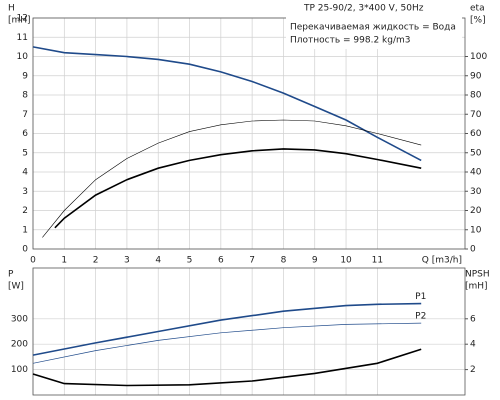 The height and width of the screenshot is (400, 500). Describe the element at coordinates (25, 173) in the screenshot. I see `y-tick-label: 4` at that location.